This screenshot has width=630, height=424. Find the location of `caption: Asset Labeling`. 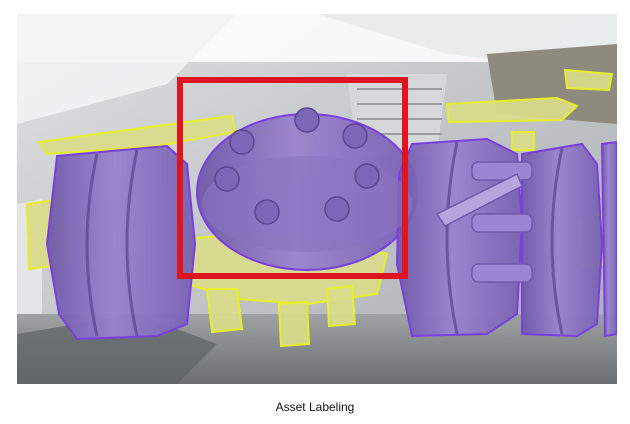

caption: Asset Labeling is located at coordinates (315, 407).